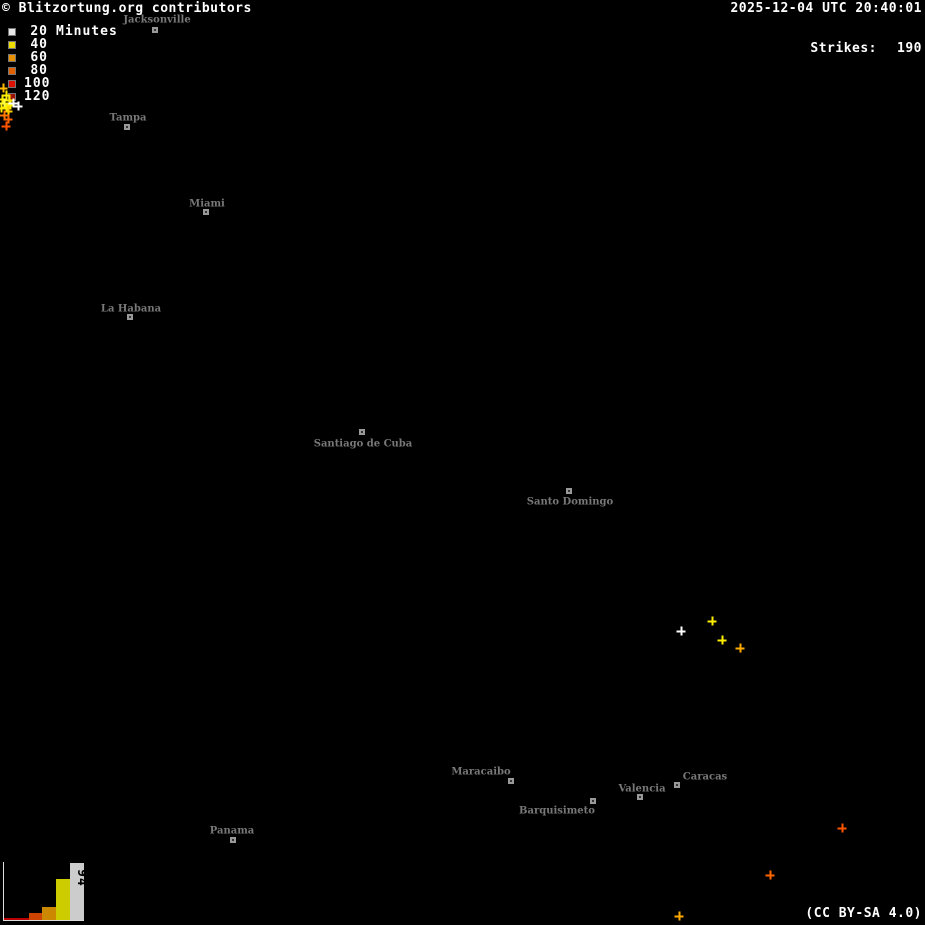 This screenshot has width=925, height=925. Describe the element at coordinates (28, 57) in the screenshot. I see `legend-item-60: 60` at that location.